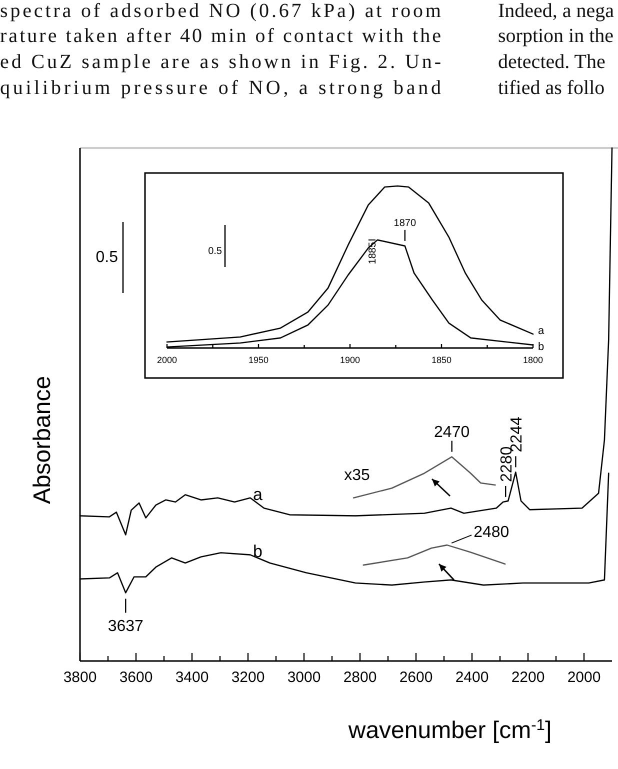 The image size is (618, 769). I want to click on x-tick-label: 3400, so click(192, 677).